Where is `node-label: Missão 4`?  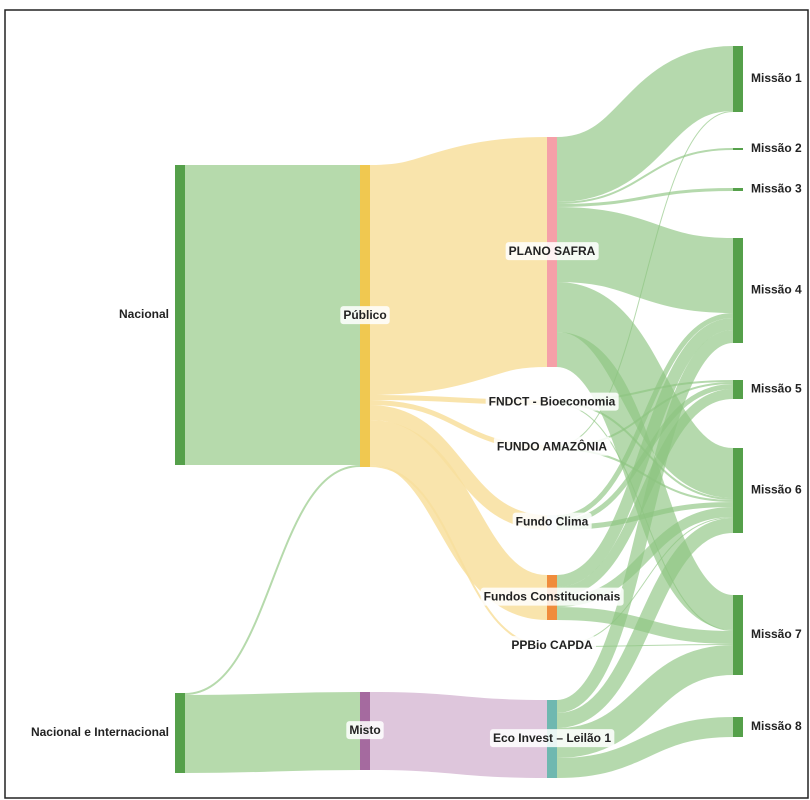 node-label: Missão 4 is located at coordinates (776, 290).